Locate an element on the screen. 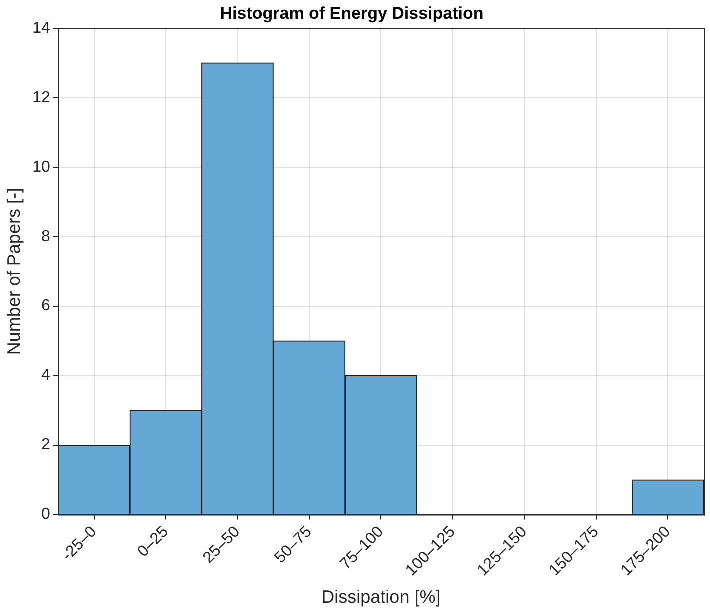 The image size is (710, 613). y-tick-label: 6 is located at coordinates (45, 306).